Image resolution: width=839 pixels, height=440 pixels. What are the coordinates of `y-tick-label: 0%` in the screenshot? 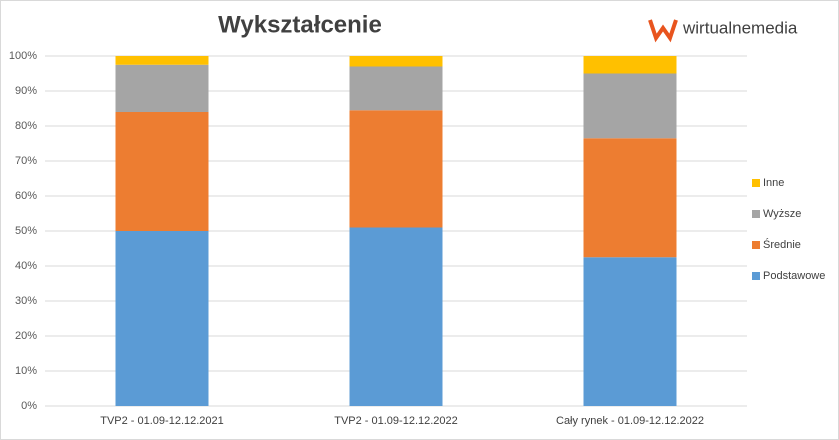 It's located at (29, 406).